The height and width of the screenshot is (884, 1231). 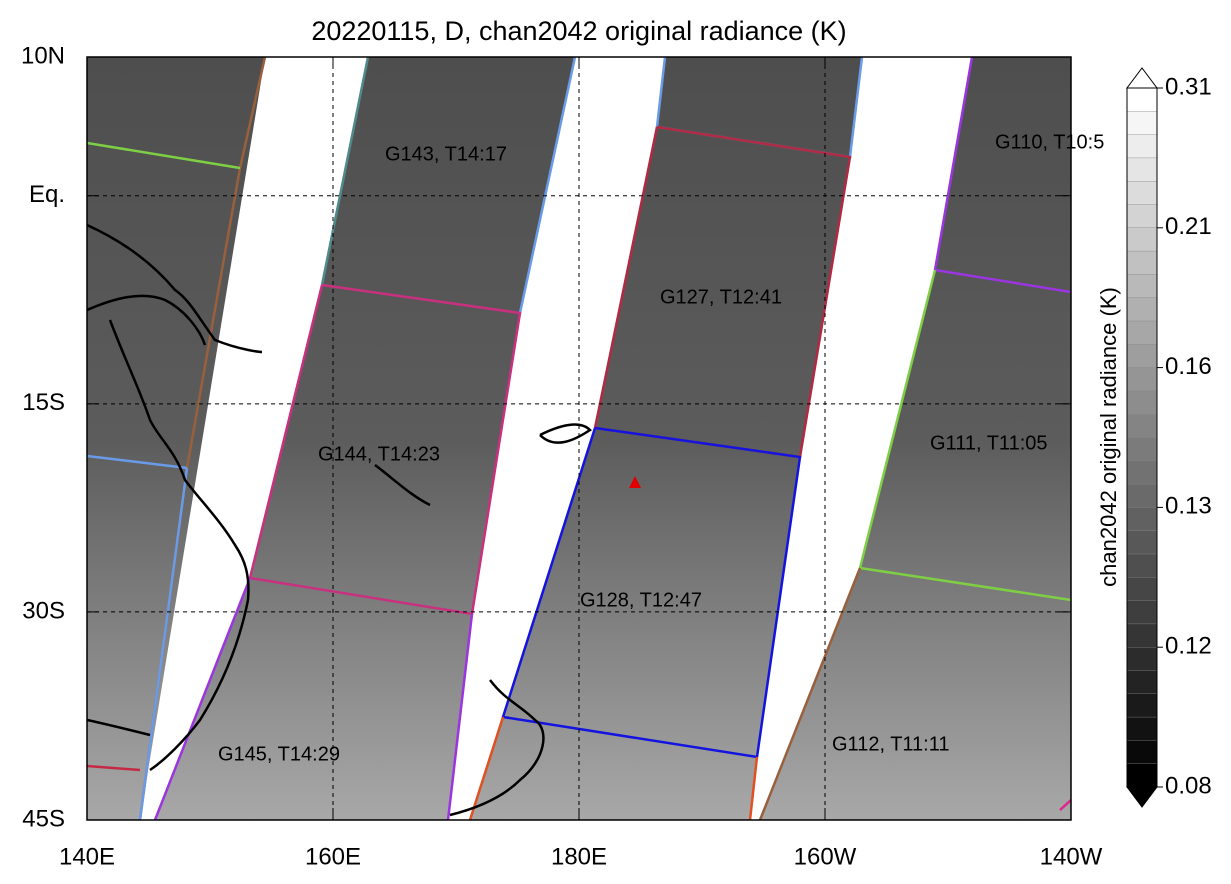 I want to click on swath, so click(x=176, y=438).